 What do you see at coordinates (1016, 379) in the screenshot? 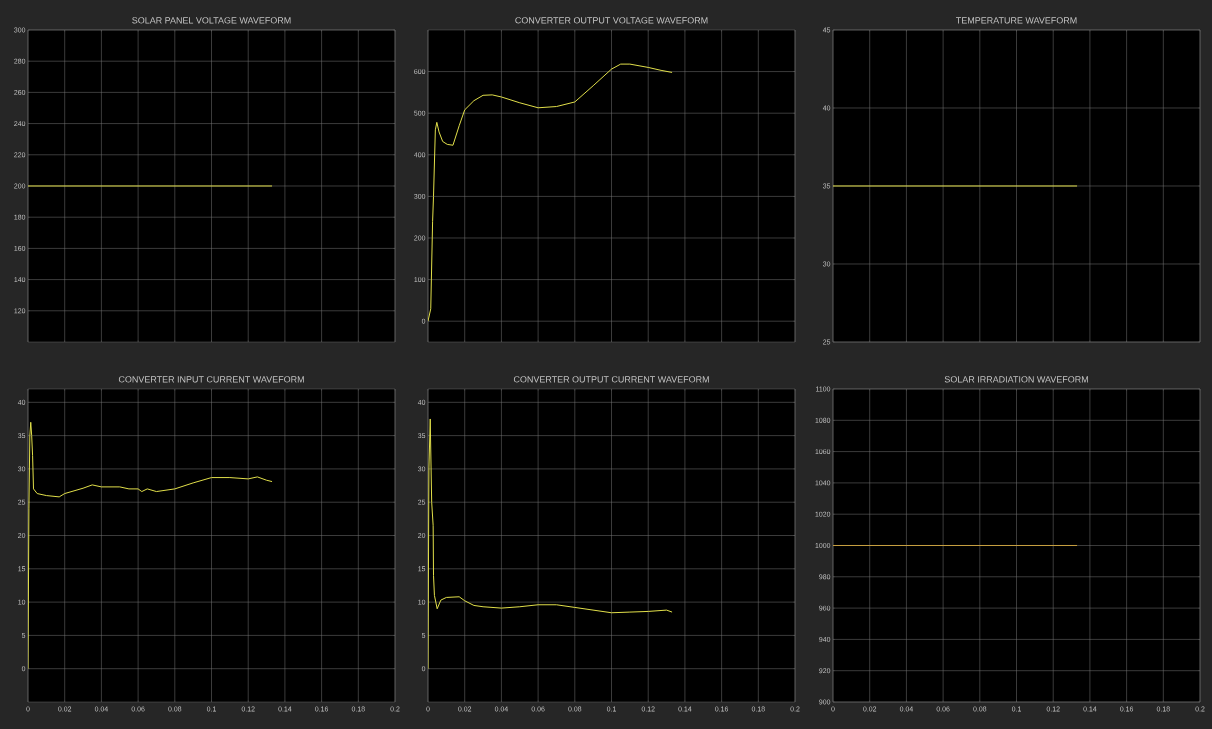
I see `chart-title: SOLAR IRRADIATION WAVEFORM` at bounding box center [1016, 379].